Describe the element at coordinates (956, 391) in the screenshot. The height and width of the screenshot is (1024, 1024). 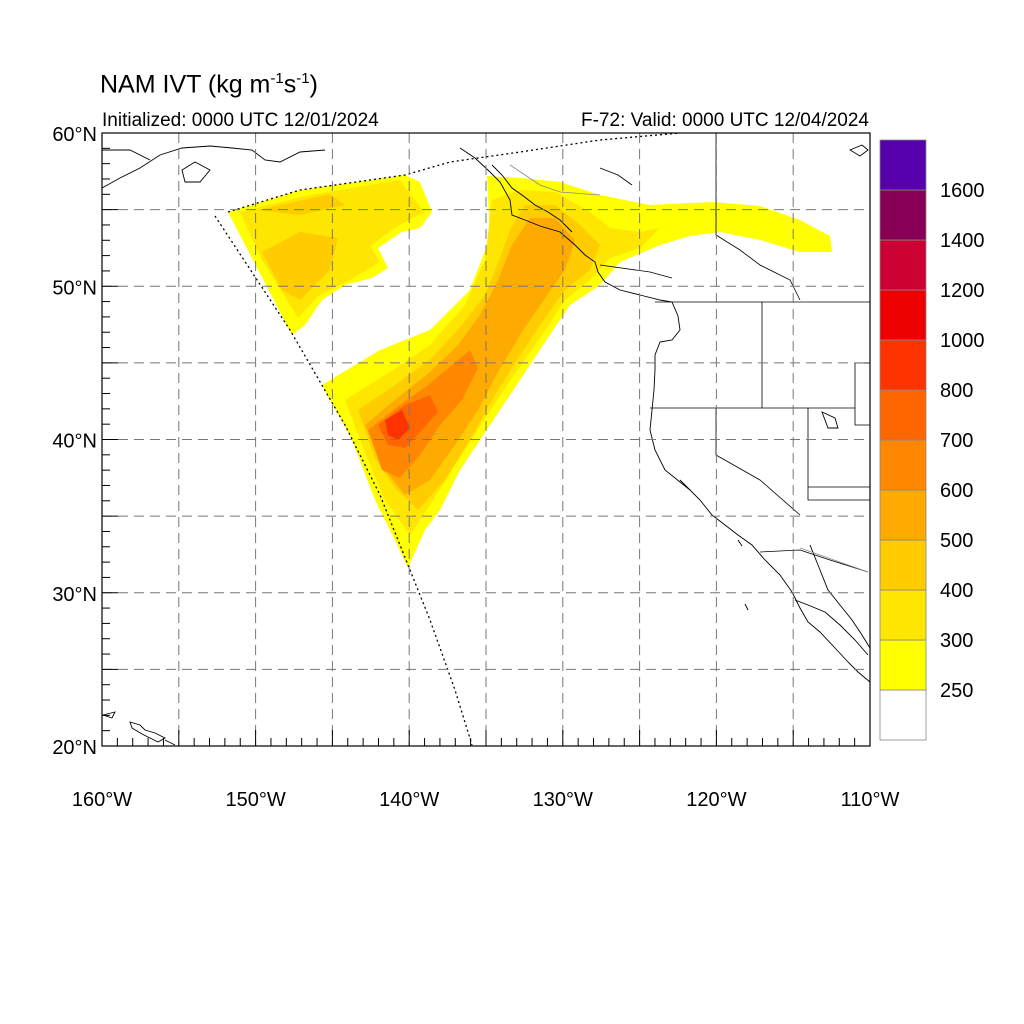
I see `colorbar-label: 800` at that location.